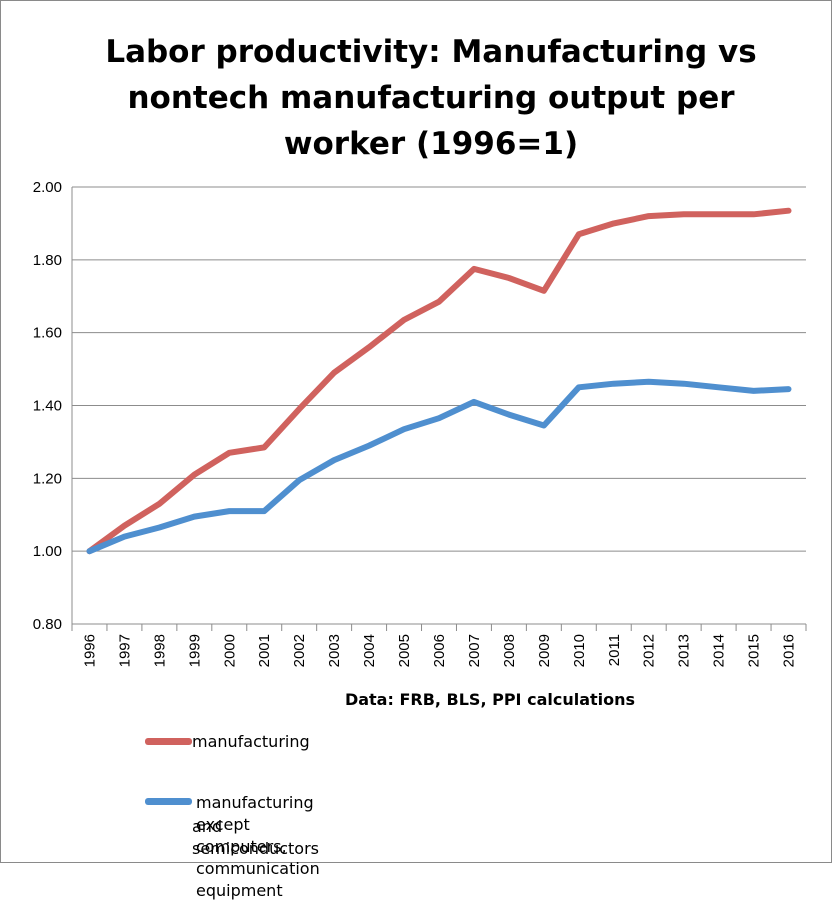 The height and width of the screenshot is (902, 834). What do you see at coordinates (264, 650) in the screenshot?
I see `x-tick-label: 2001` at bounding box center [264, 650].